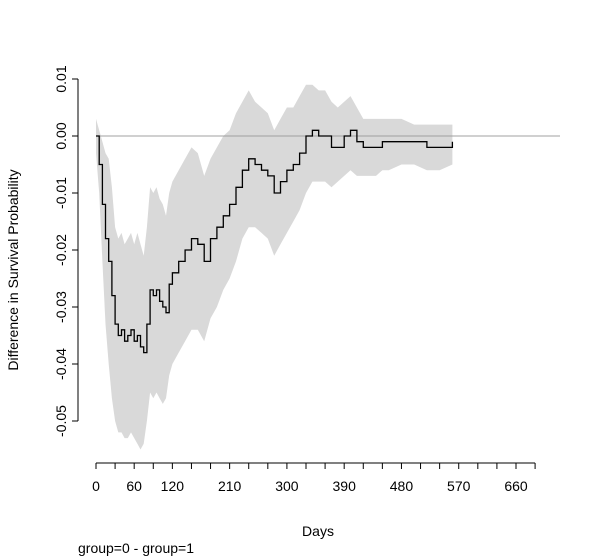 The width and height of the screenshot is (600, 560). I want to click on y-tick-label: -0.04, so click(61, 364).